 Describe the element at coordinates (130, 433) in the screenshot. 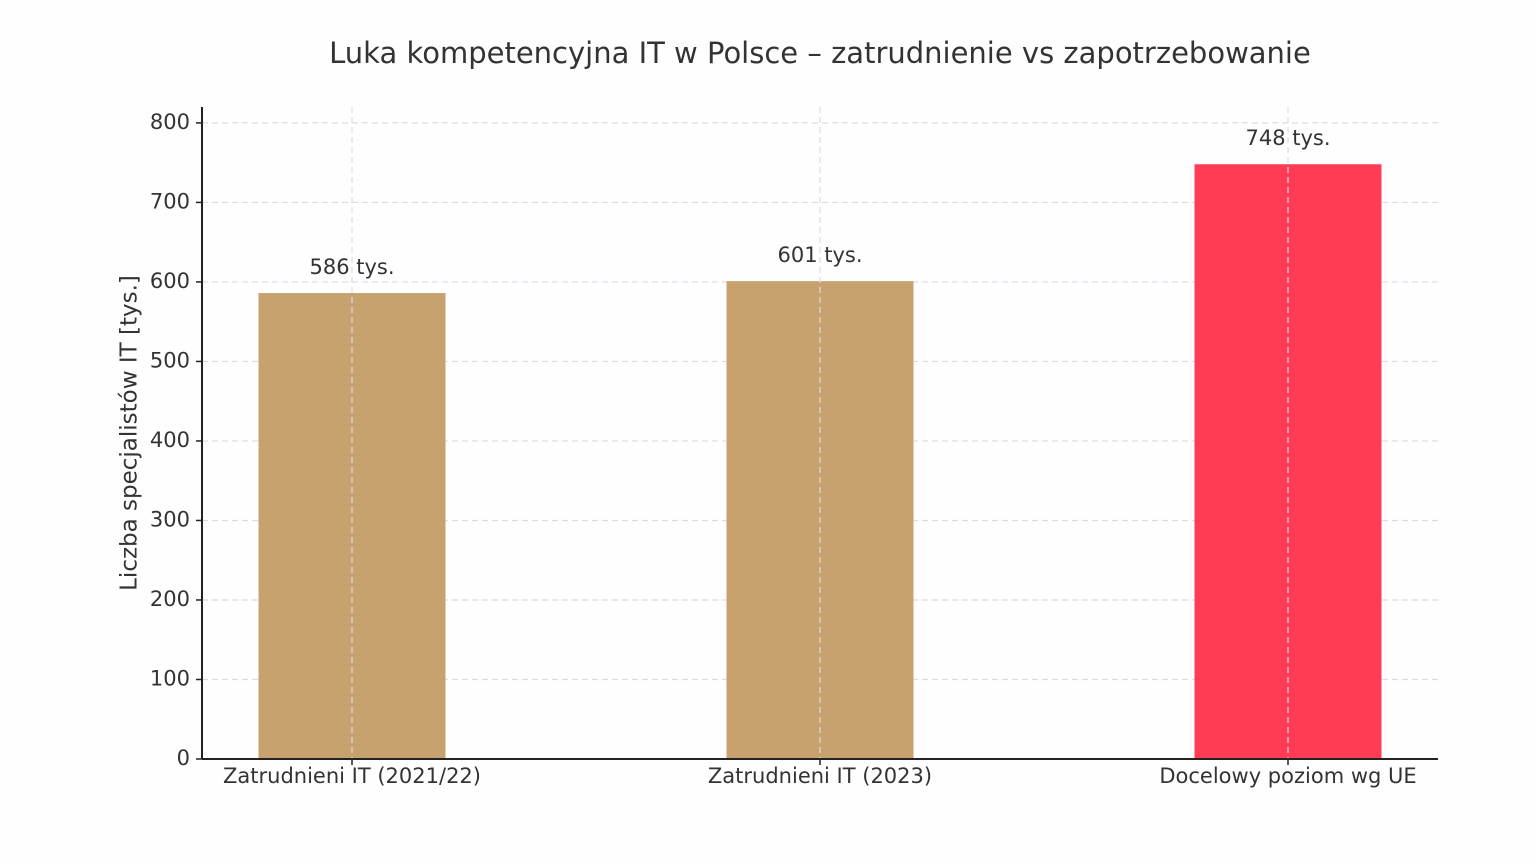

I see `y-axis-label: Liczba specjalistów IT [tys.]` at that location.